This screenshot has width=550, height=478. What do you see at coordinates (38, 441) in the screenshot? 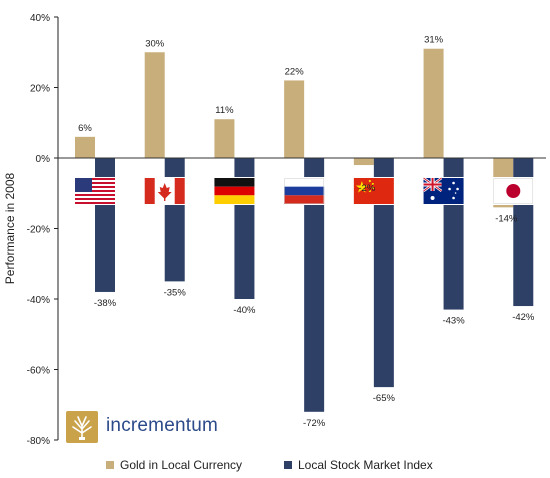
I see `y-tick-label: -80%` at bounding box center [38, 441].